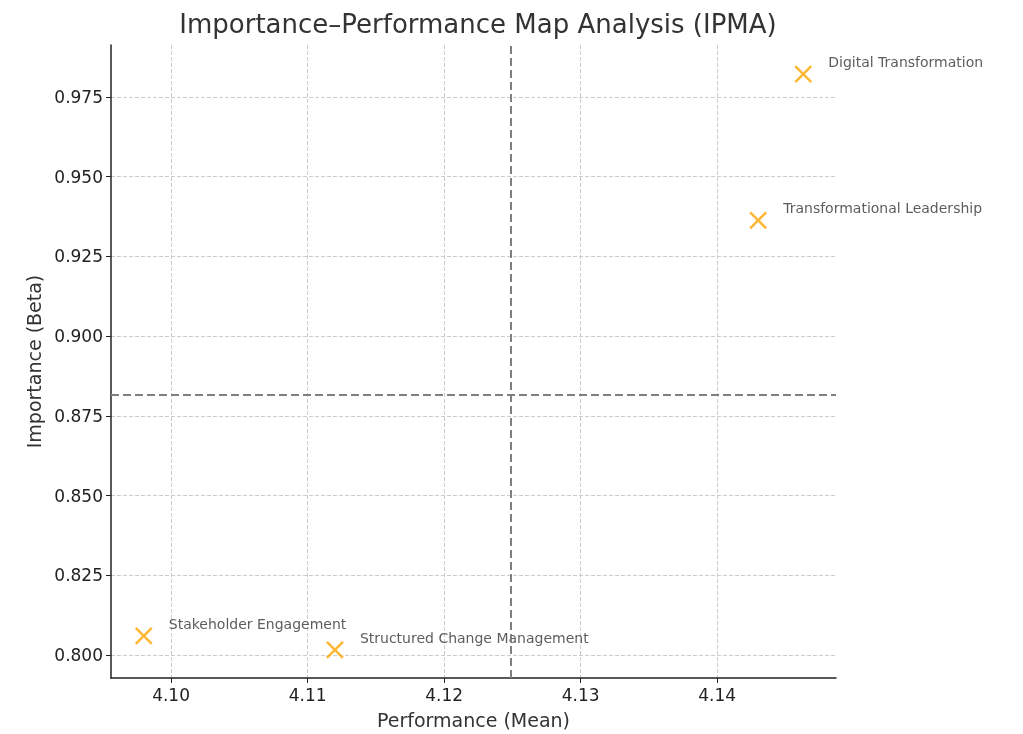 The height and width of the screenshot is (734, 1023). What do you see at coordinates (257, 623) in the screenshot?
I see `annotation: Stakeholder Engagement` at bounding box center [257, 623].